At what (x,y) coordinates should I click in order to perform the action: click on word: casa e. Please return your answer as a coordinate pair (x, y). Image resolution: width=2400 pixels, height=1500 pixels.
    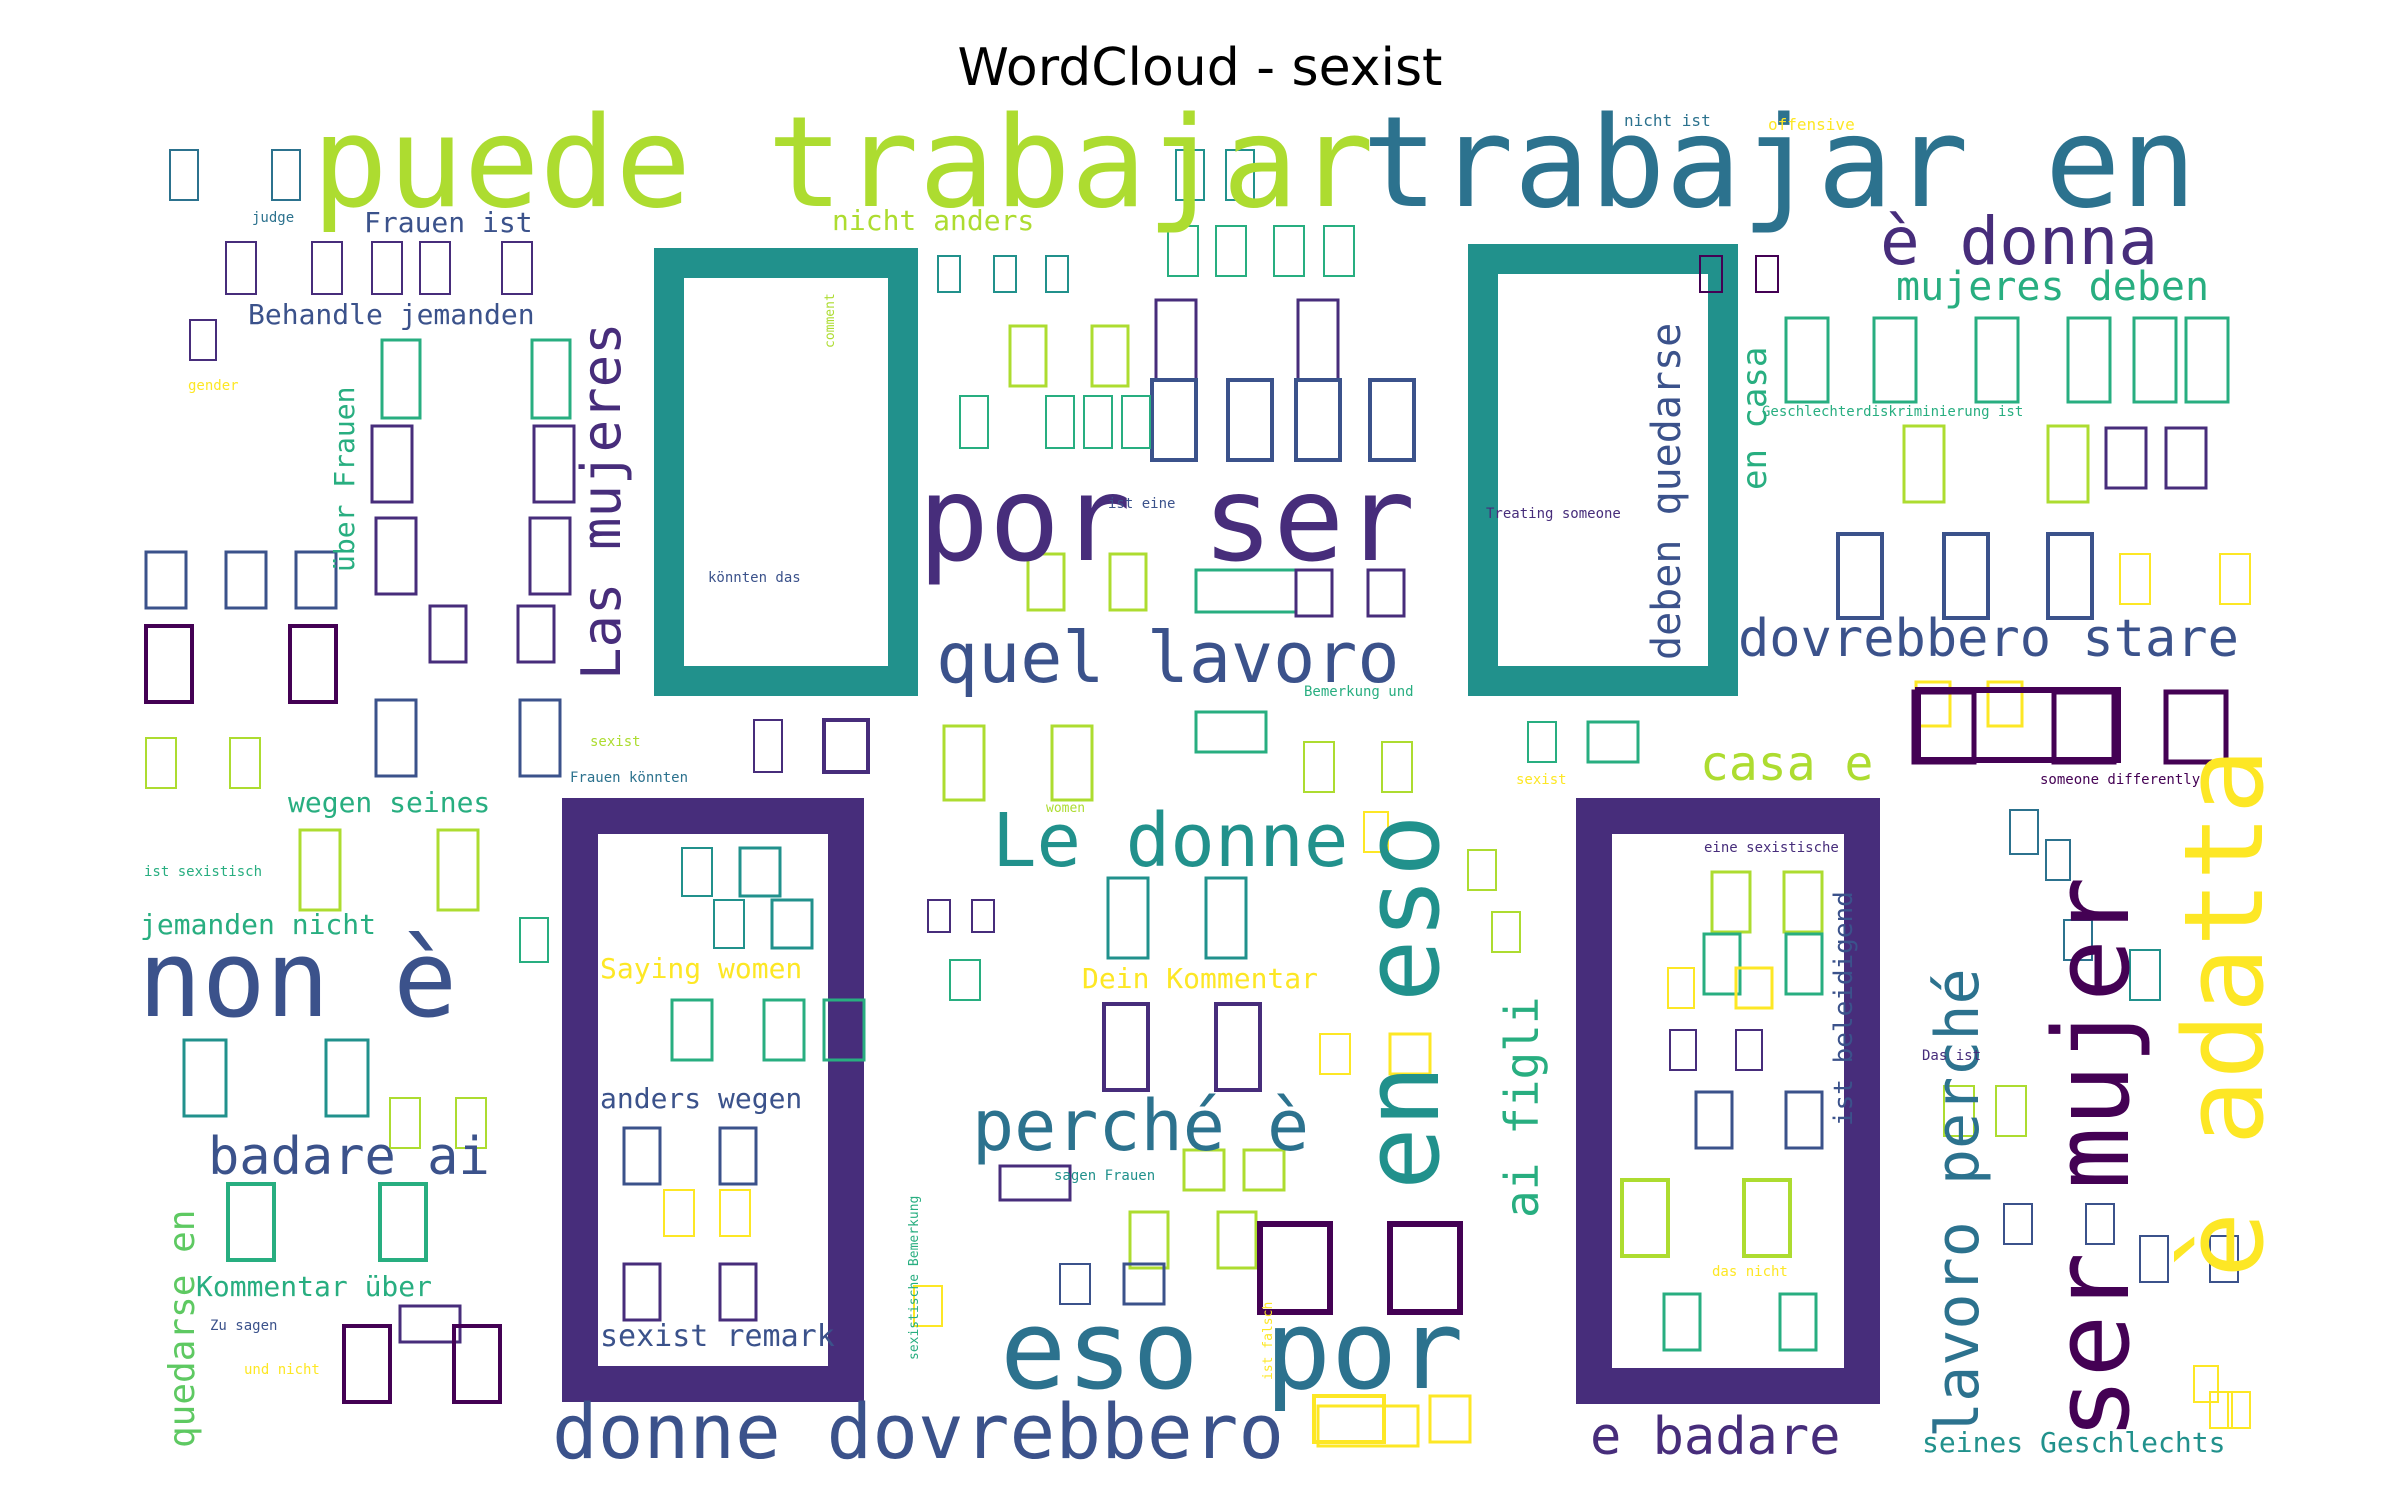
    Looking at the image, I should click on (1786, 764).